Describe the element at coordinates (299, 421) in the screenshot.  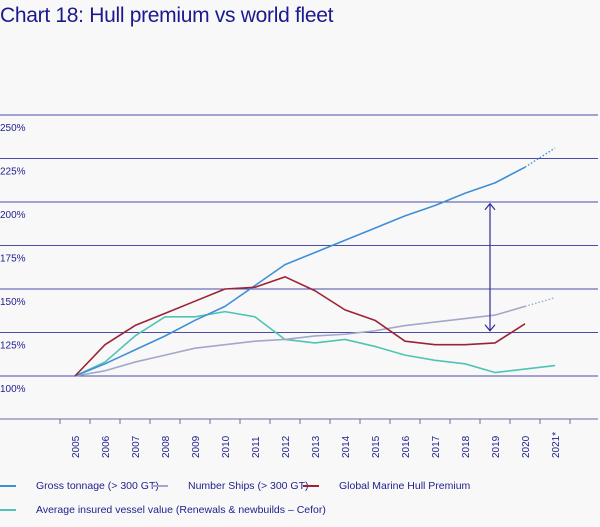
I see `x-axis` at that location.